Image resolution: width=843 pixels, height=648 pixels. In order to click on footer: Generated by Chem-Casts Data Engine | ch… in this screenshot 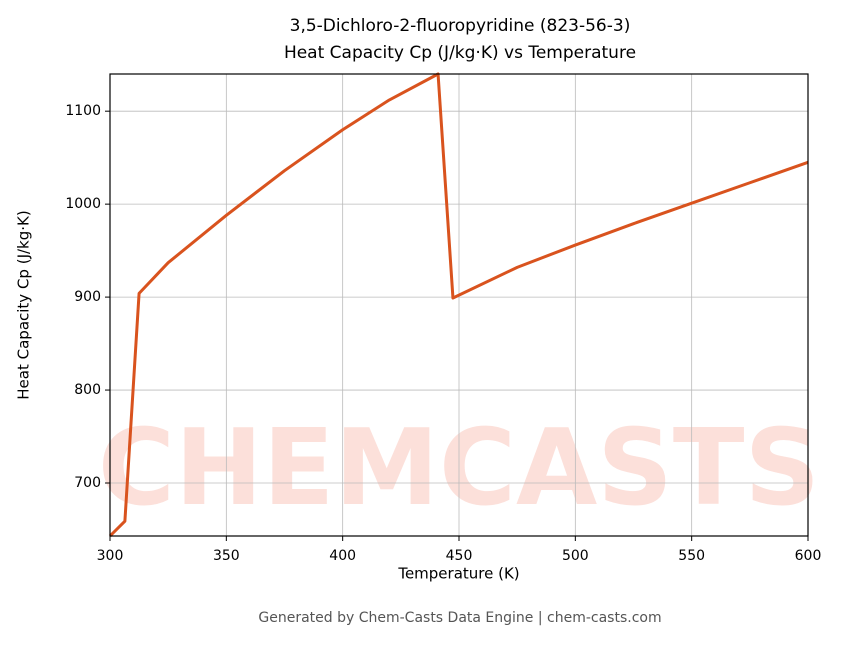, I will do `click(459, 618)`.